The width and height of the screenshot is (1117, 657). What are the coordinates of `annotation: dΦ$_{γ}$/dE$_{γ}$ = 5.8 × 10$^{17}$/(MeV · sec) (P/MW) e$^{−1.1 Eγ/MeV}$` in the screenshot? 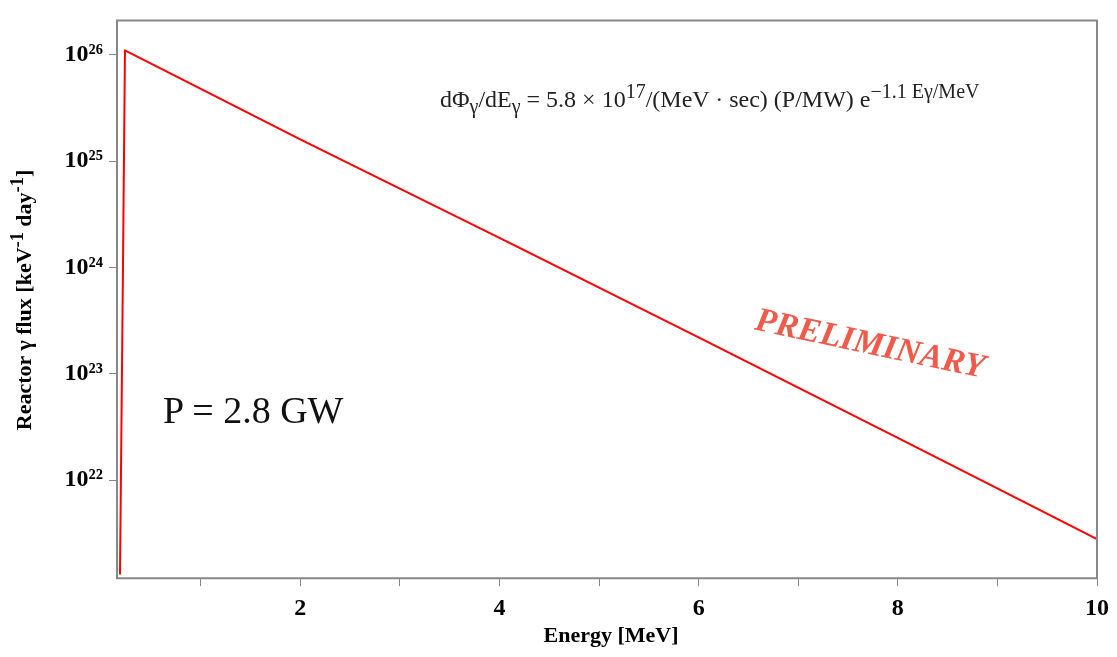 It's located at (710, 99).